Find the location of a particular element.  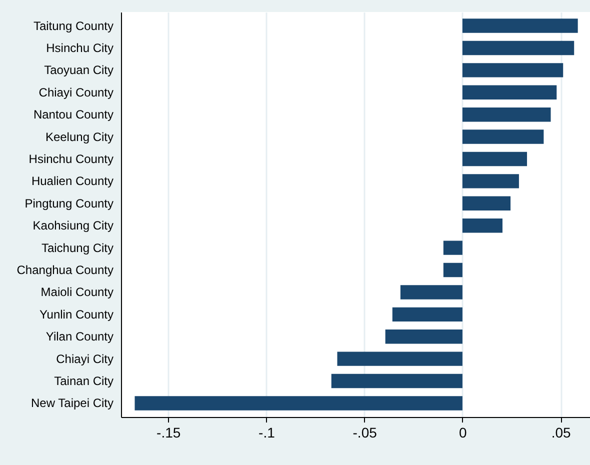

y-tick-label: Taitung County is located at coordinates (73, 25).